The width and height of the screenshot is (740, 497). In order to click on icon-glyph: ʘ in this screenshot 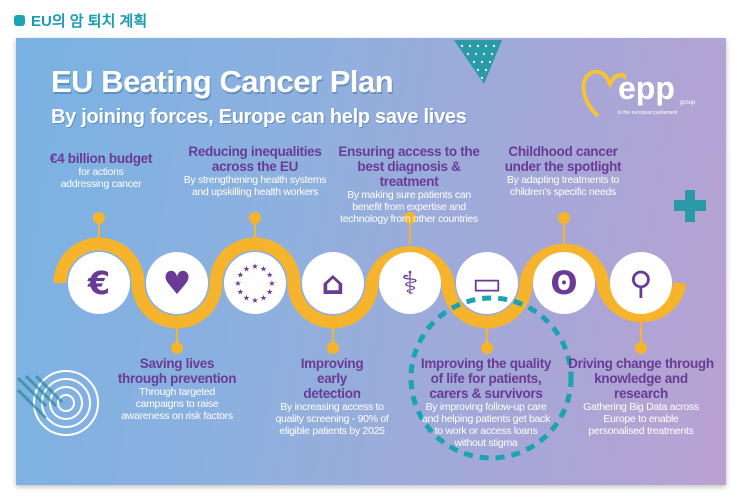, I will do `click(563, 283)`.